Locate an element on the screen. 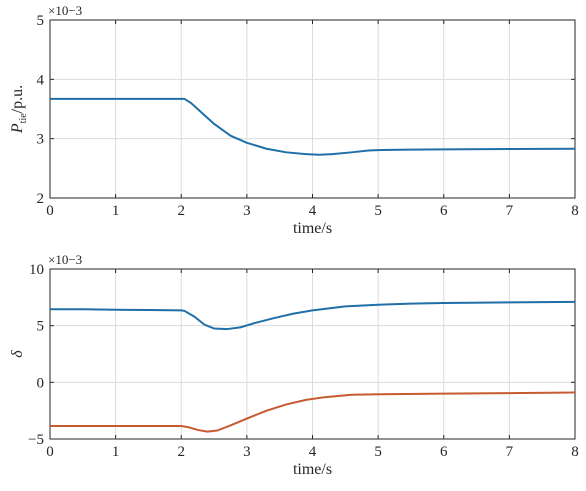 The height and width of the screenshot is (491, 586). y-axis-label: Ptie/p.u. is located at coordinates (19, 109).